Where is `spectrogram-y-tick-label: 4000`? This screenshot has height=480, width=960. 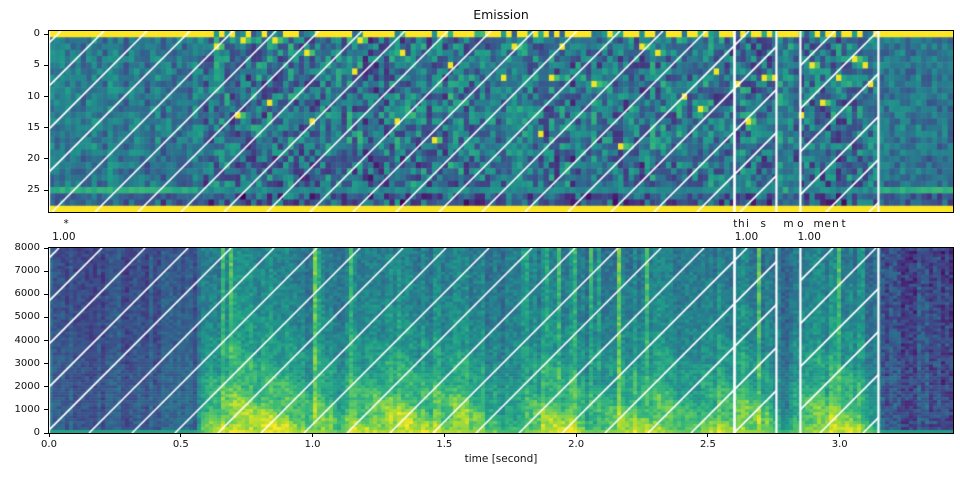
spectrogram-y-tick-label: 4000 is located at coordinates (27, 340).